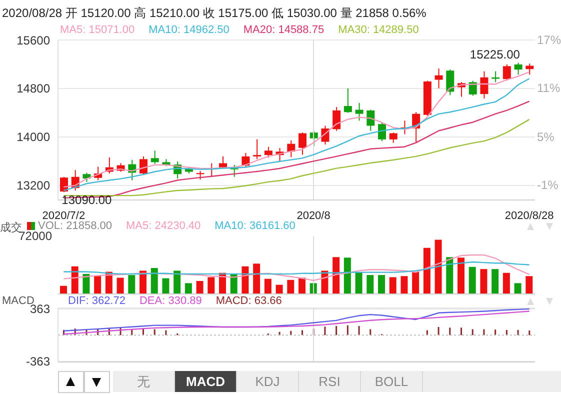  Describe the element at coordinates (33, 40) in the screenshot. I see `y-tick-label: 15600` at that location.